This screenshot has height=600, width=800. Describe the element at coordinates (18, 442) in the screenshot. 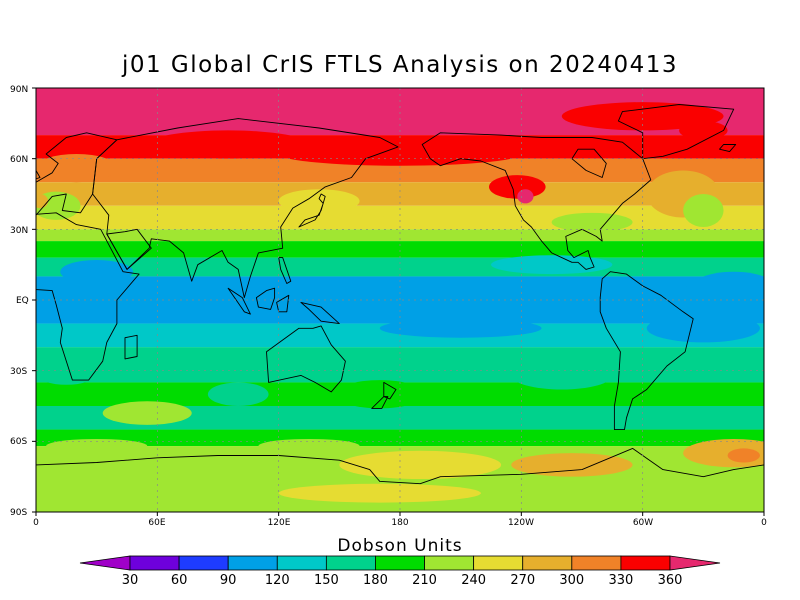

I see `lat-label-60s: 60S` at that location.